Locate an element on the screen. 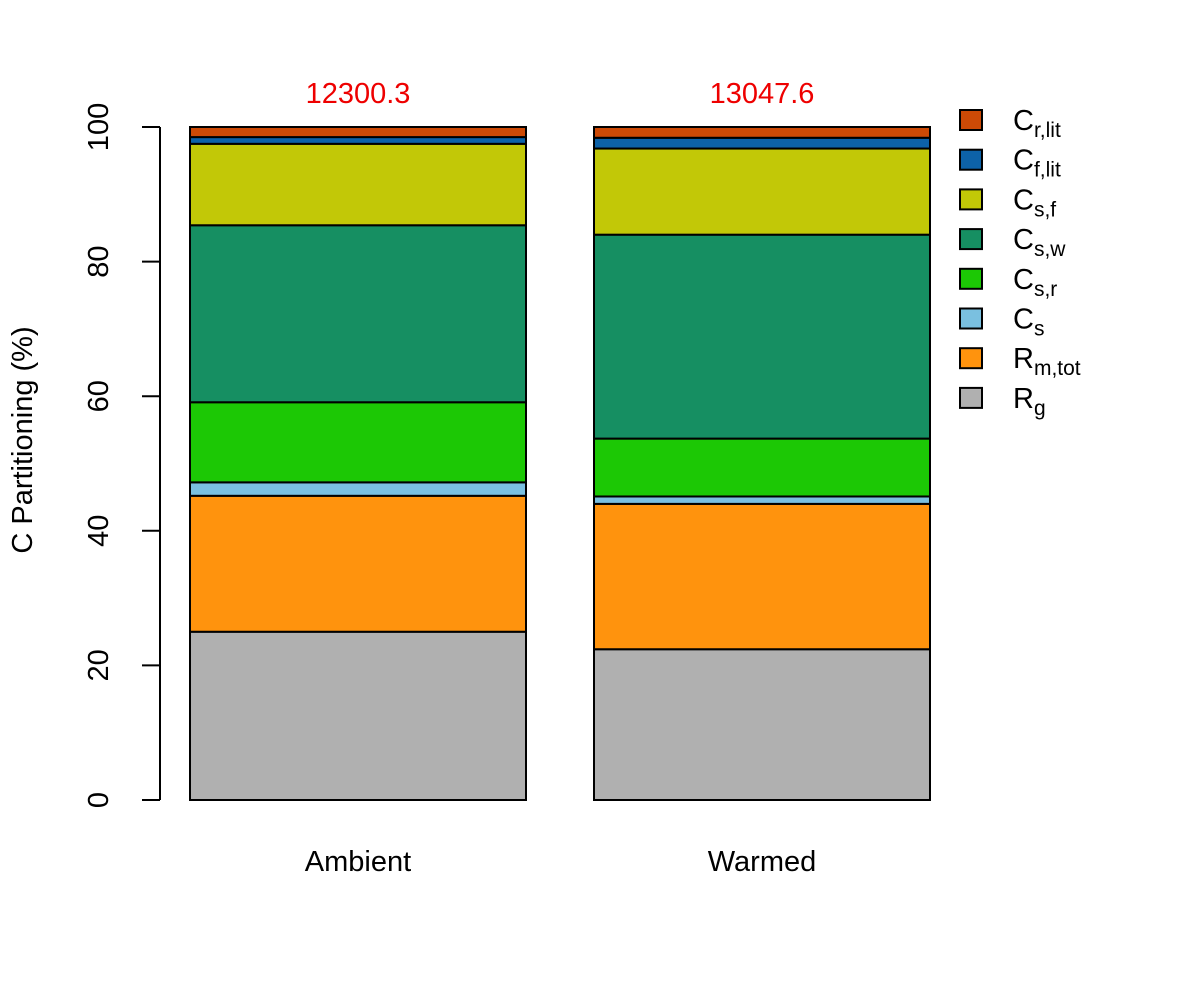  legend-item-csr: Cs,r is located at coordinates (1008, 282).